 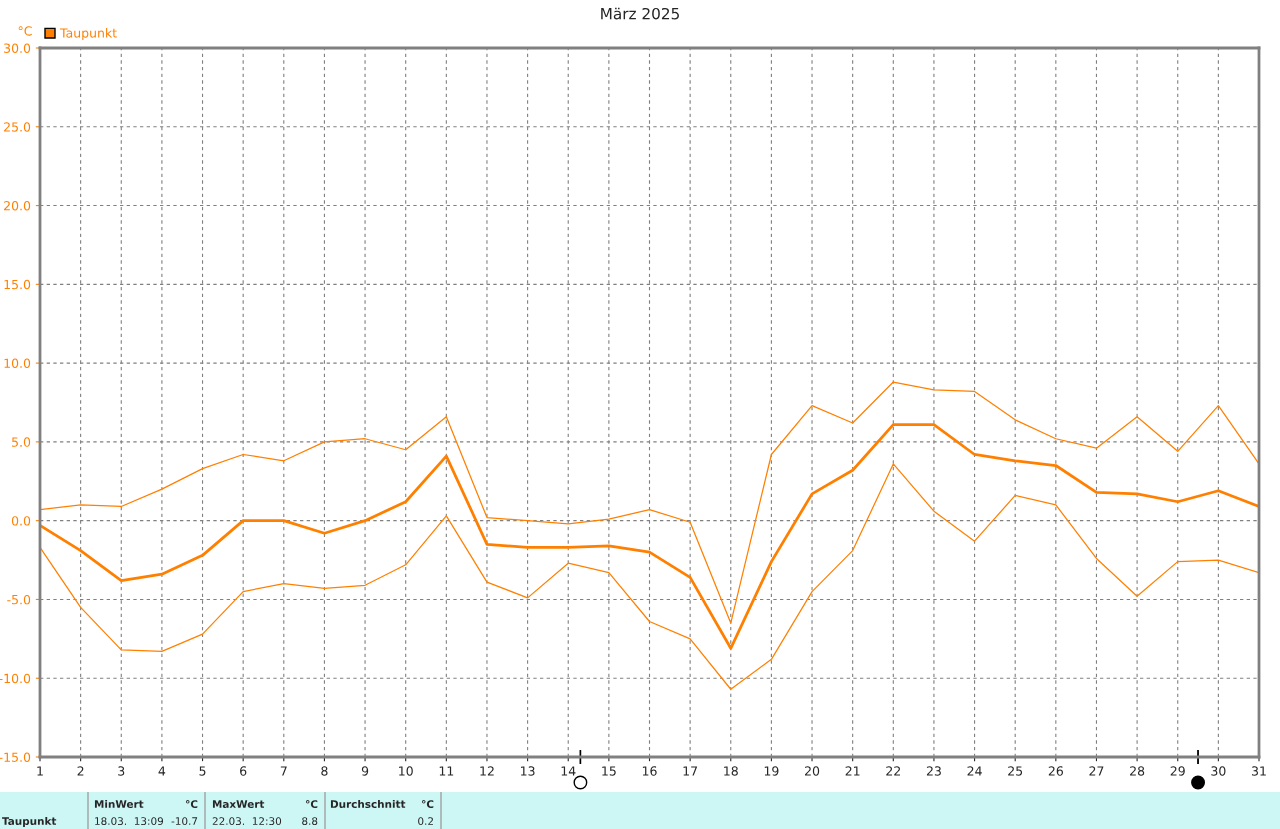 What do you see at coordinates (17, 363) in the screenshot?
I see `y-tick-label: 10.0` at bounding box center [17, 363].